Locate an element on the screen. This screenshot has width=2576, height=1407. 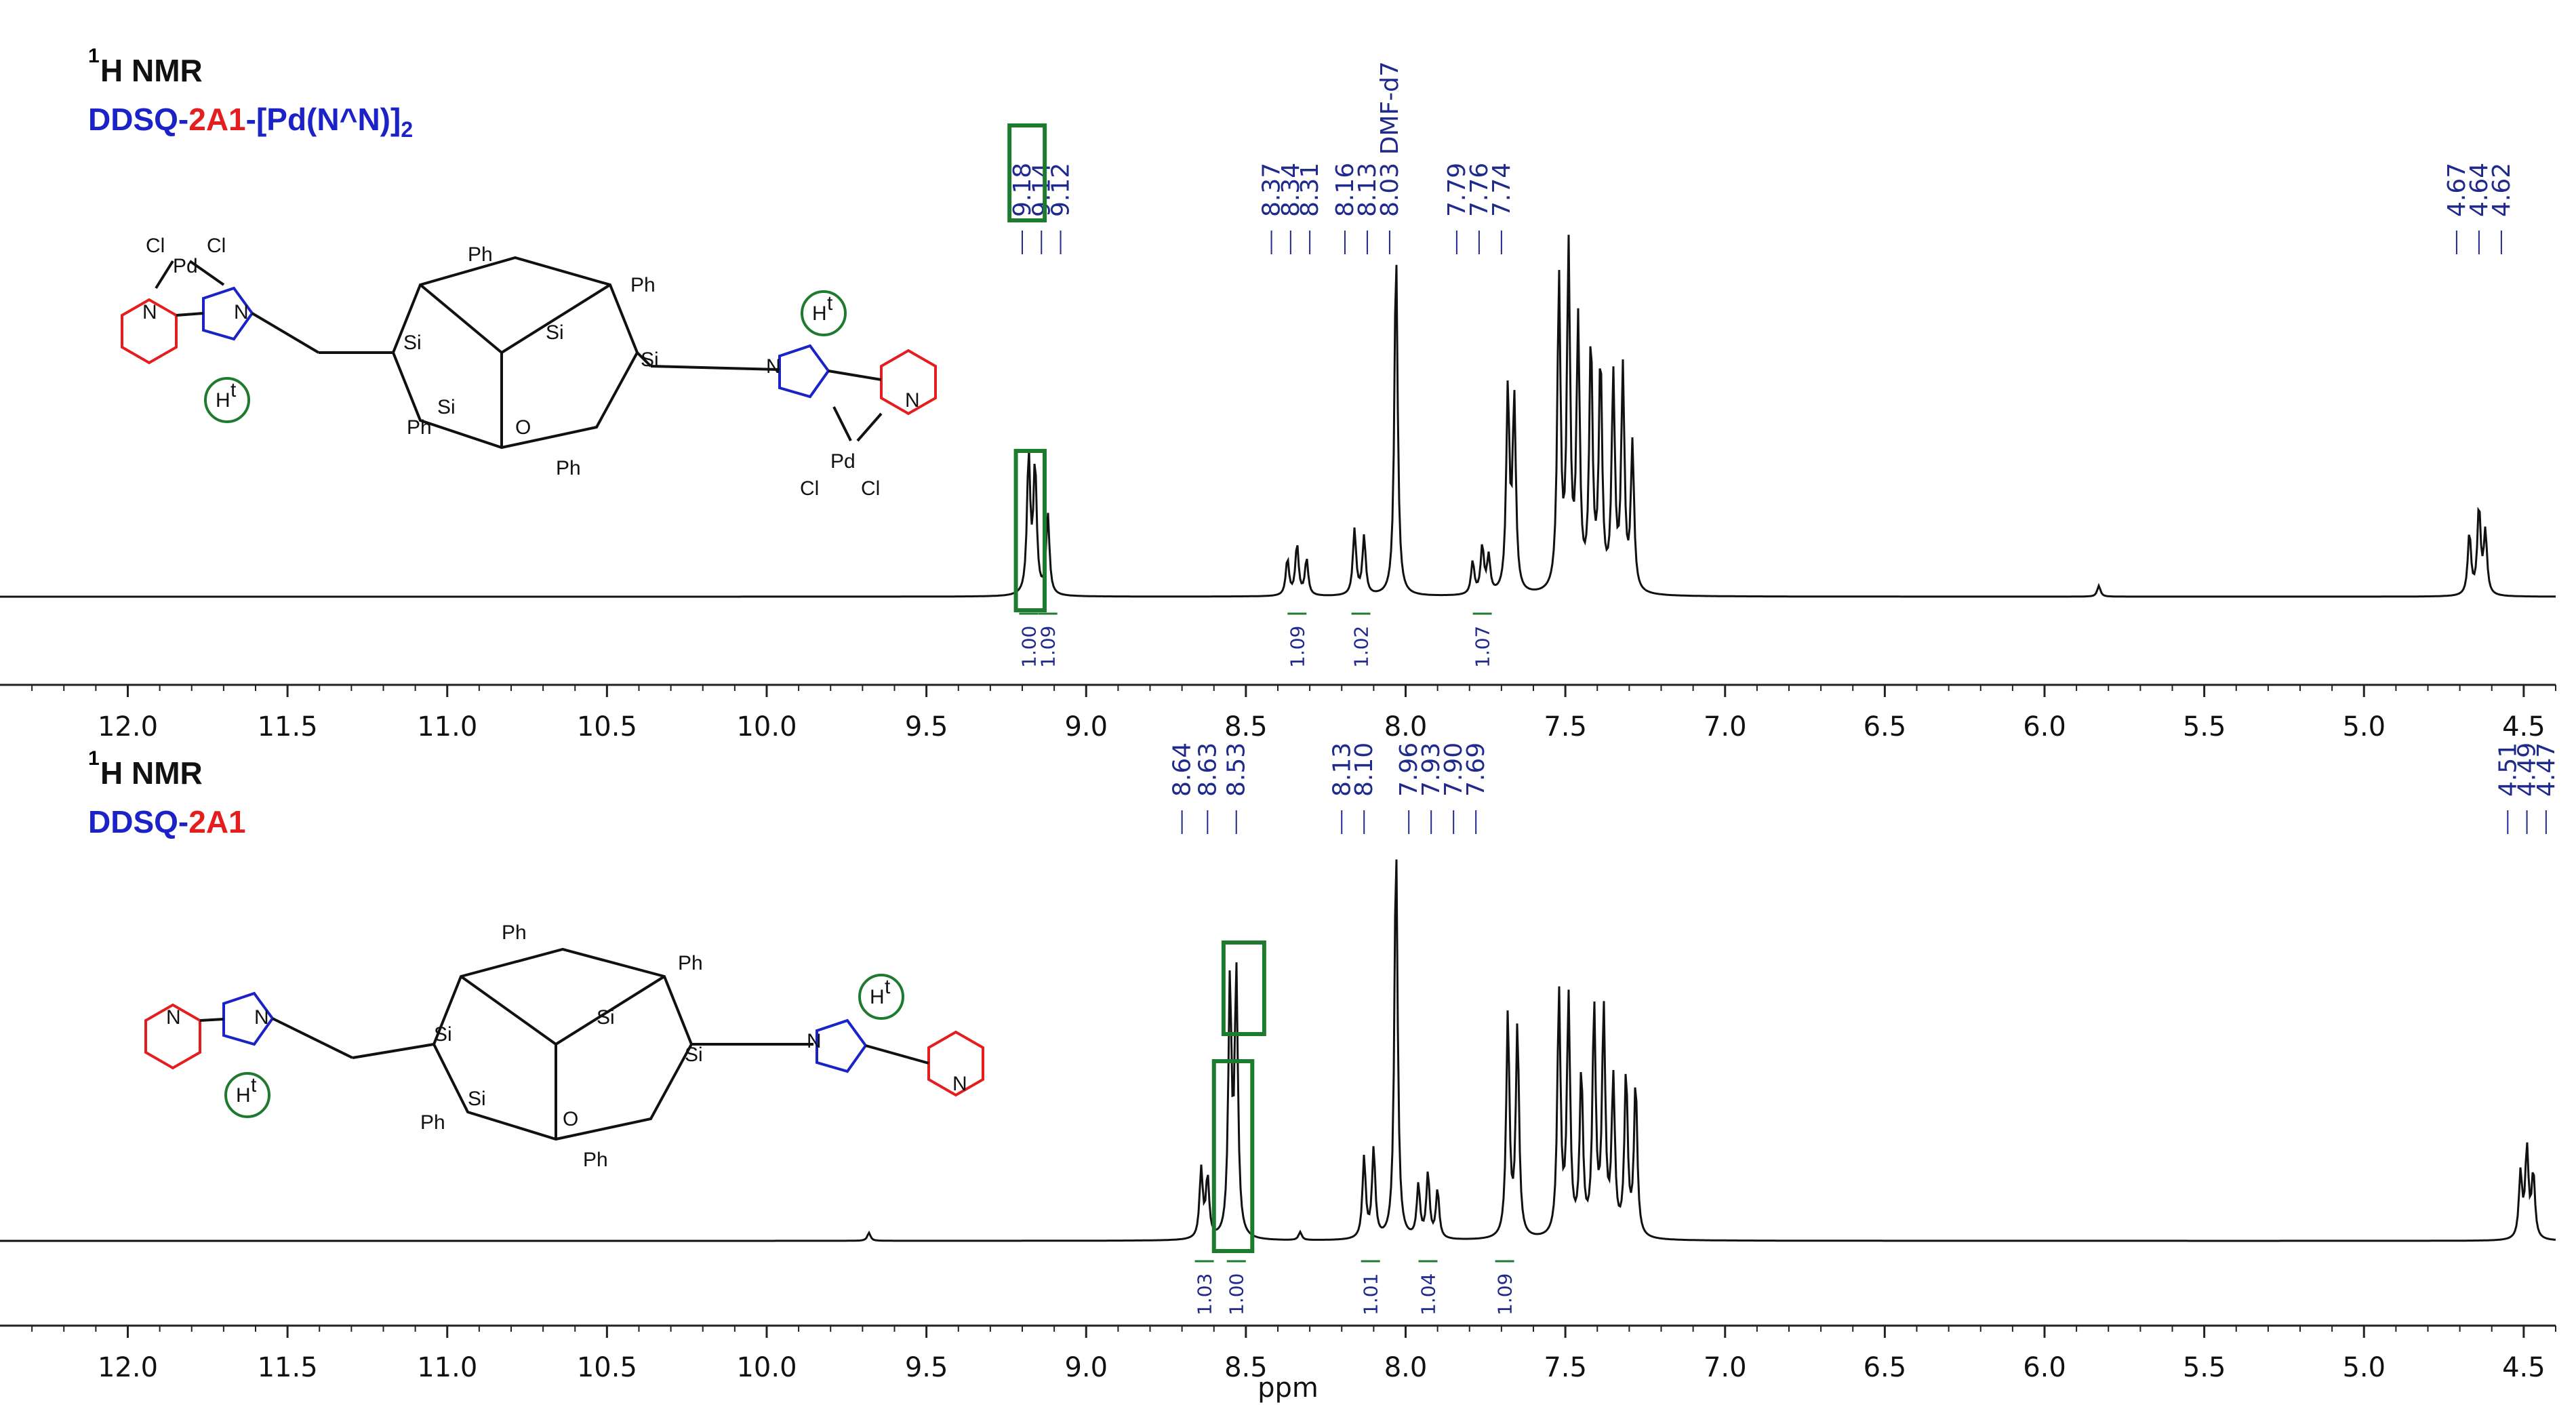
x-tick-label: 7.0 is located at coordinates (1725, 1367).